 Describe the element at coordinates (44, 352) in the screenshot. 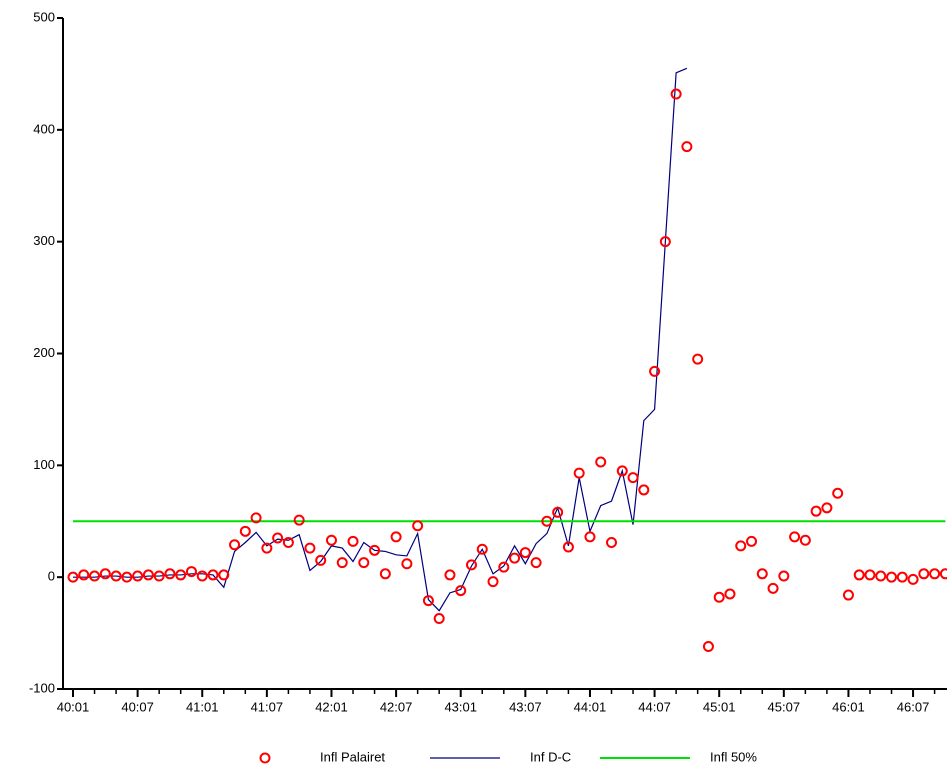

I see `y-tick-label: 200` at that location.